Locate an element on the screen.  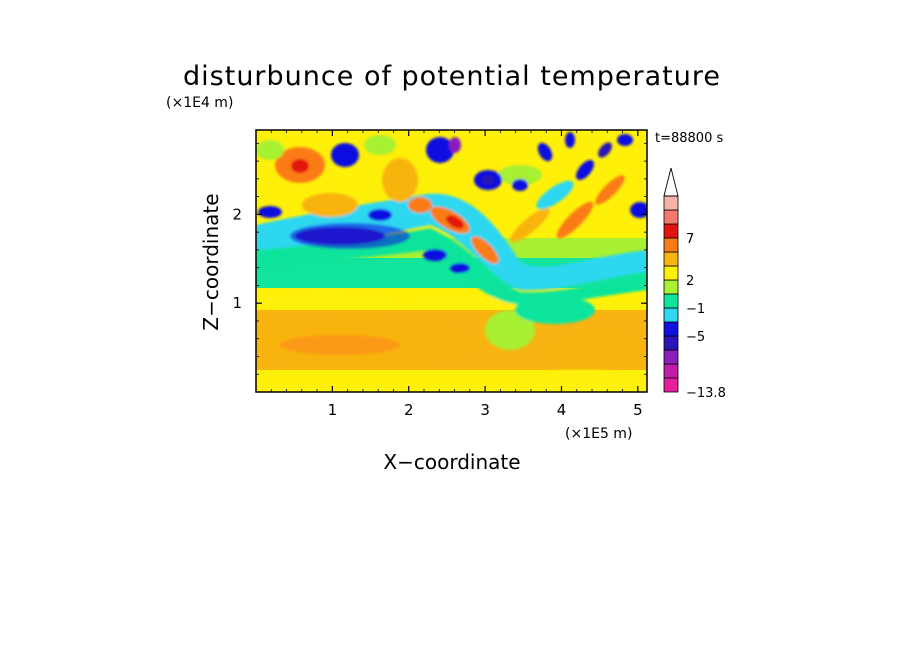
blue-band-left-edge is located at coordinates (350, 236).